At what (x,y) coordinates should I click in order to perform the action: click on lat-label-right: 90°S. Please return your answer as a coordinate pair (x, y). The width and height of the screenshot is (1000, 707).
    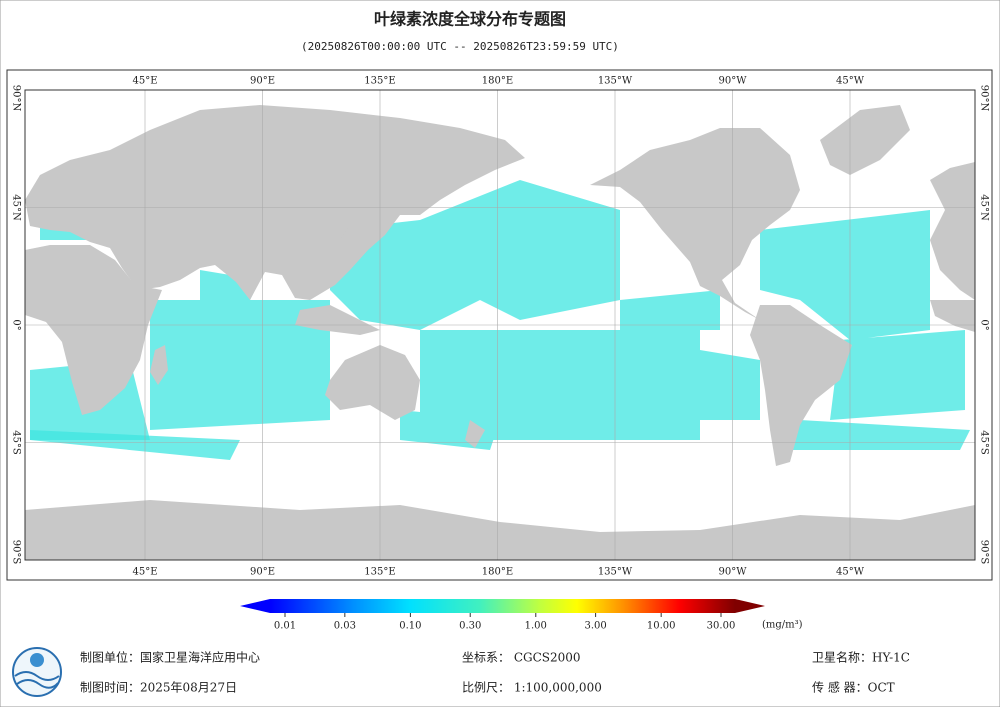
    Looking at the image, I should click on (984, 552).